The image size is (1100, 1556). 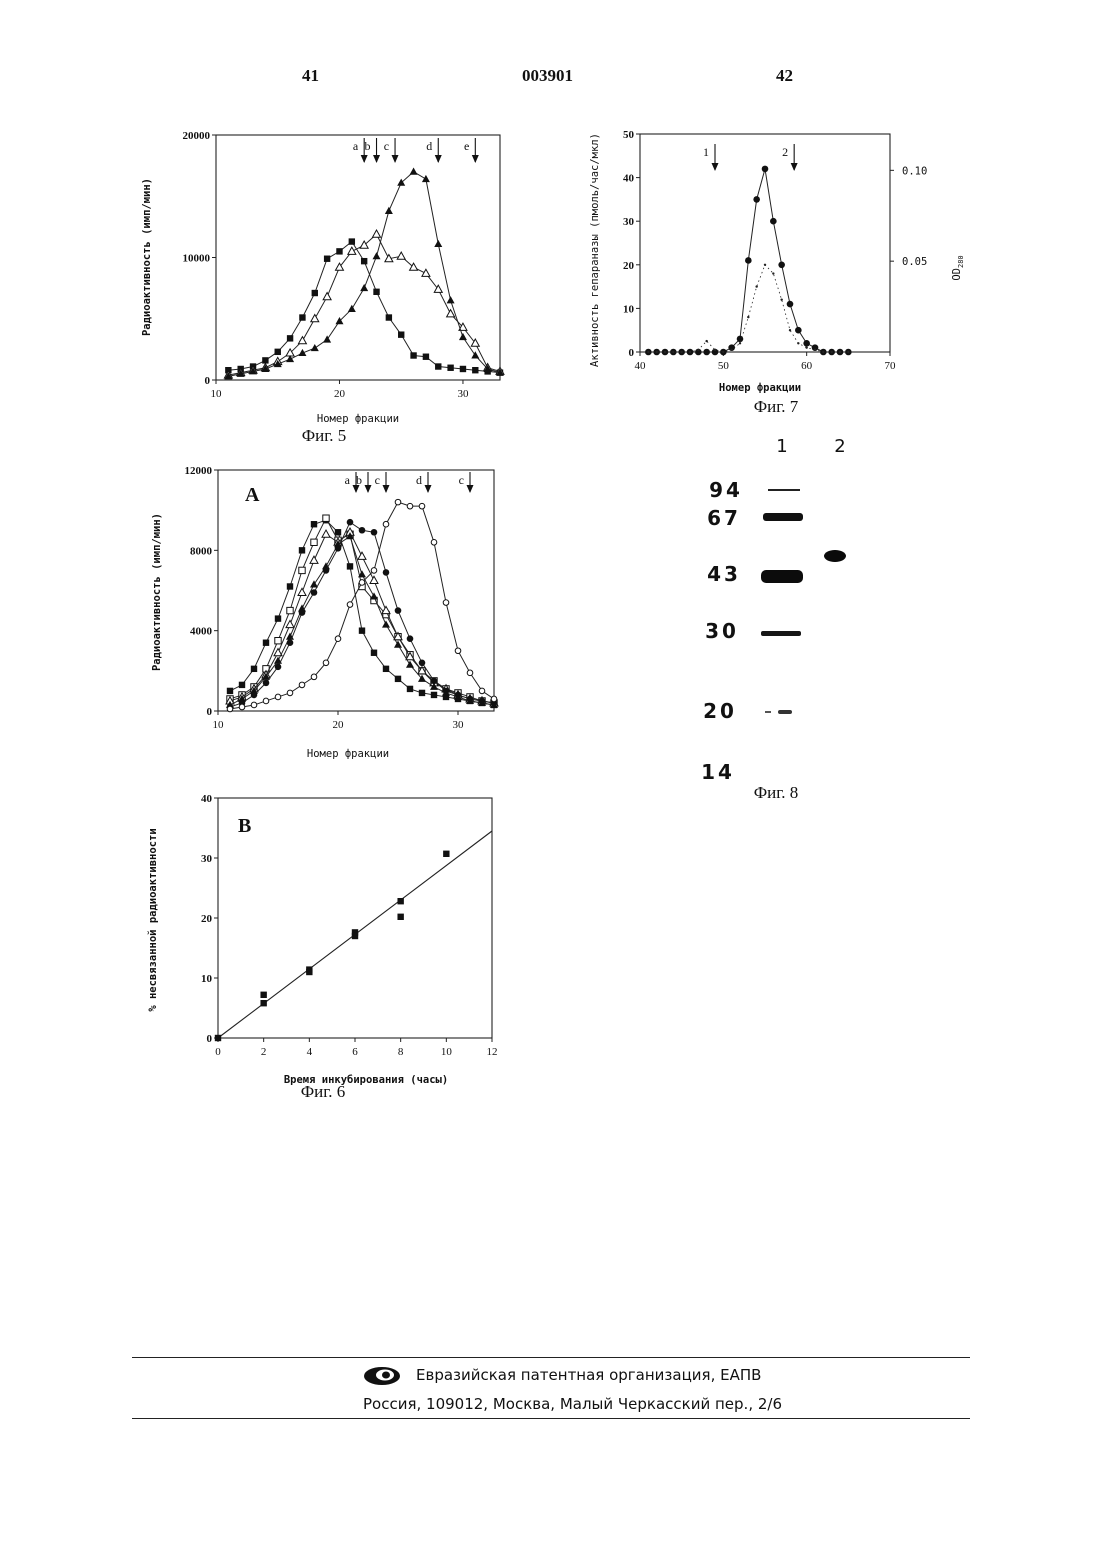 I want to click on fig6b-y-tick-label-2: 20, so click(x=207, y=919).